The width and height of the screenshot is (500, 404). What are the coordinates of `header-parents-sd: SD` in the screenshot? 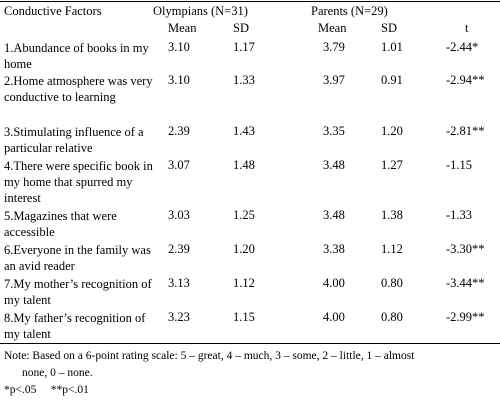 It's located at (389, 28).